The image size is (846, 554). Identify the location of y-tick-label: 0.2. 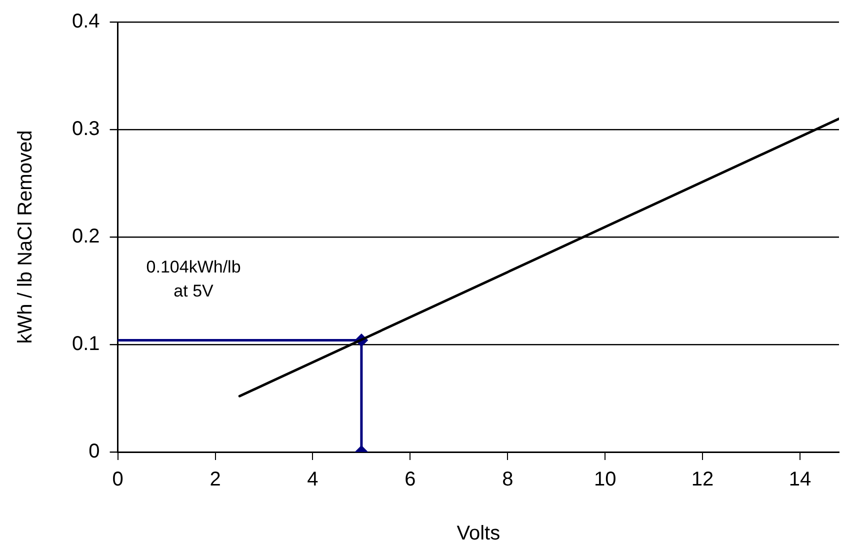
(86, 237).